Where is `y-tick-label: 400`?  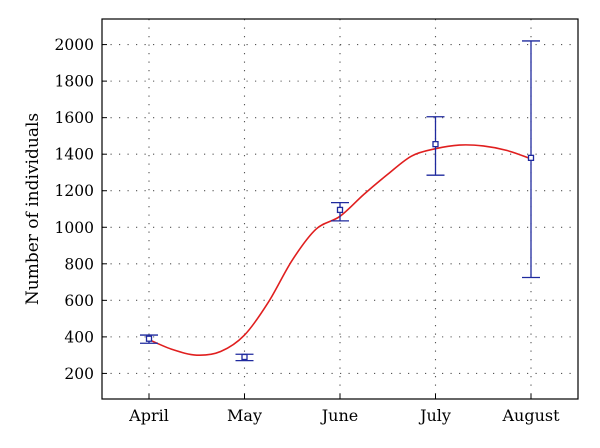 y-tick-label: 400 is located at coordinates (79, 337).